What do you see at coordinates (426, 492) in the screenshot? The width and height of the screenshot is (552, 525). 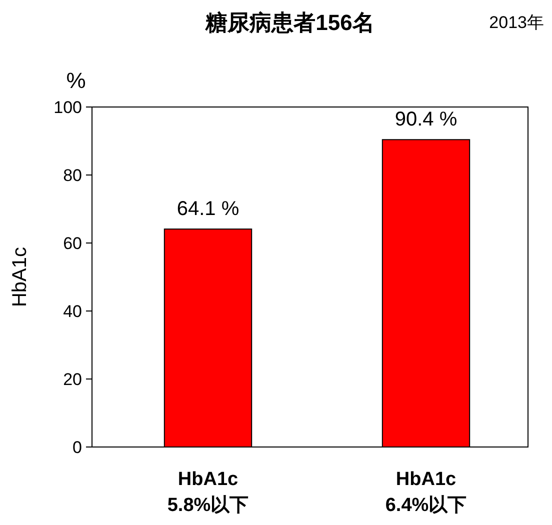 I see `x-tick-label: HbA1c 6.4%以下` at bounding box center [426, 492].